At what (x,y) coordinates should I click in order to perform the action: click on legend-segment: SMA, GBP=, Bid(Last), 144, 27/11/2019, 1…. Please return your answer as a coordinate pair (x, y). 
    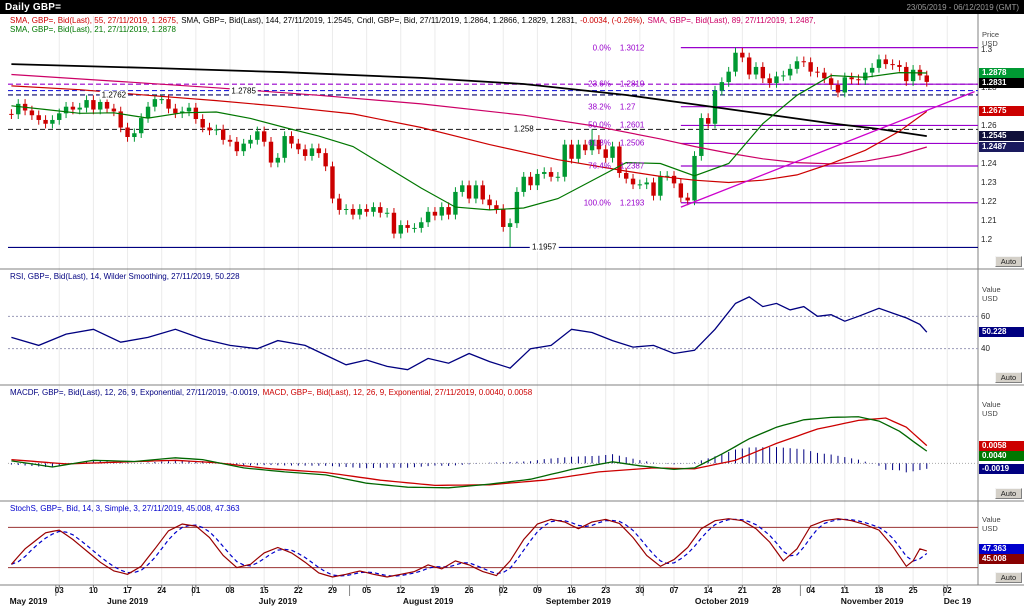
    Looking at the image, I should click on (267, 20).